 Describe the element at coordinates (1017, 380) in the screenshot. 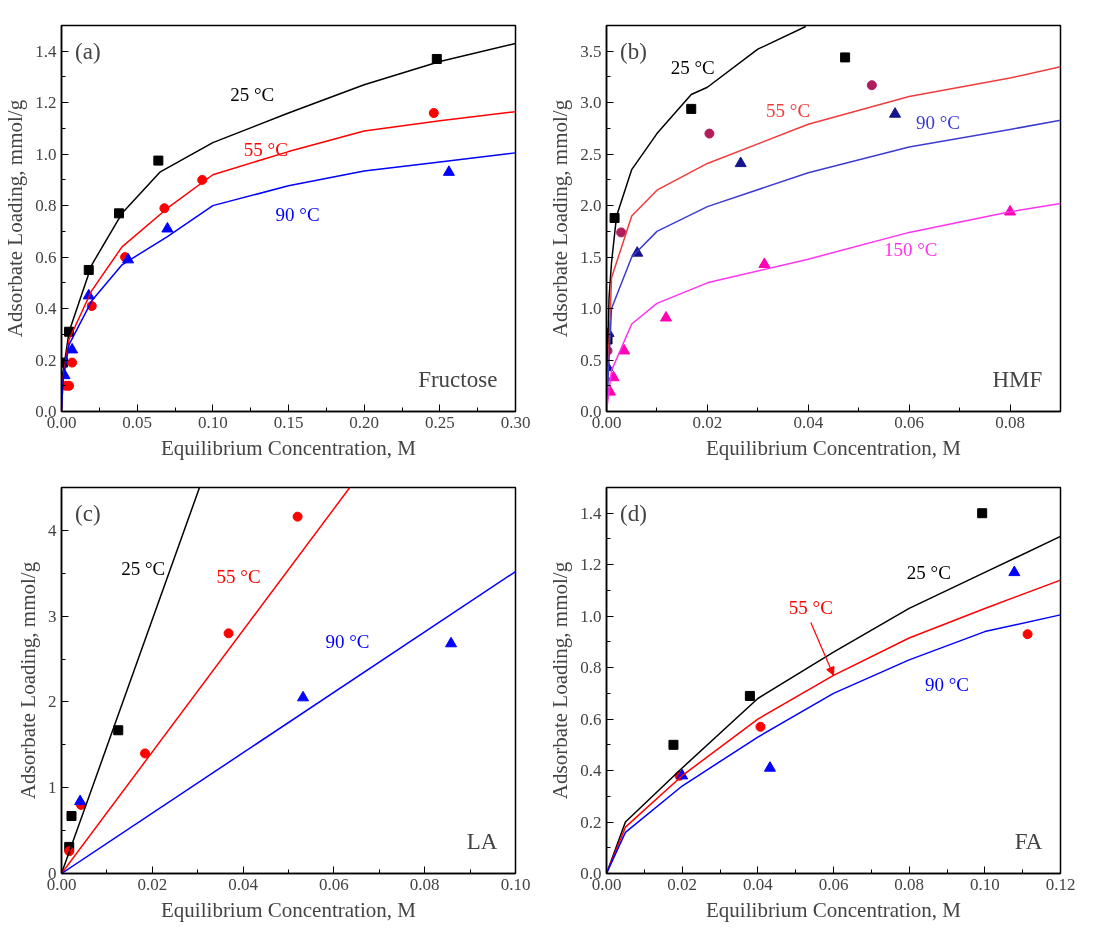

I see `annotation: HMF` at that location.